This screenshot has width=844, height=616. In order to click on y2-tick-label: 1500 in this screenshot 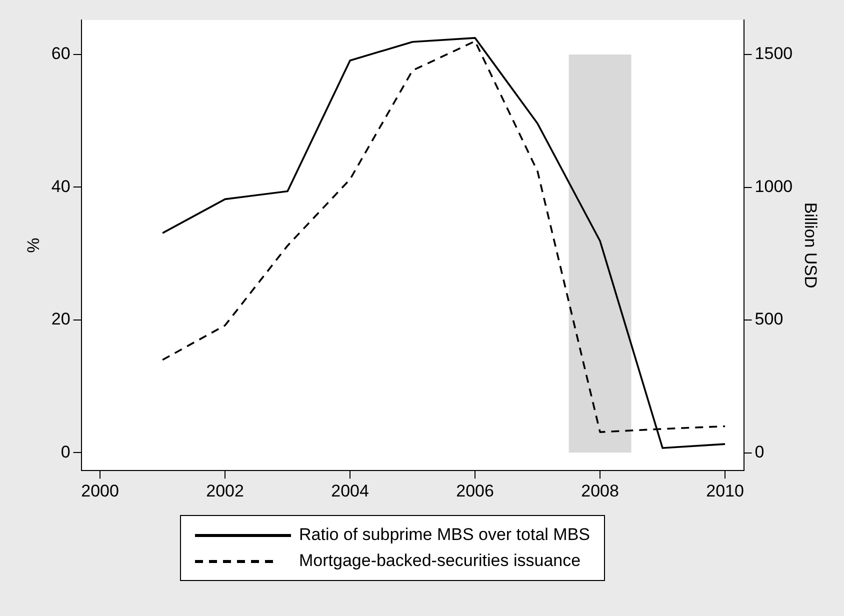, I will do `click(773, 54)`.